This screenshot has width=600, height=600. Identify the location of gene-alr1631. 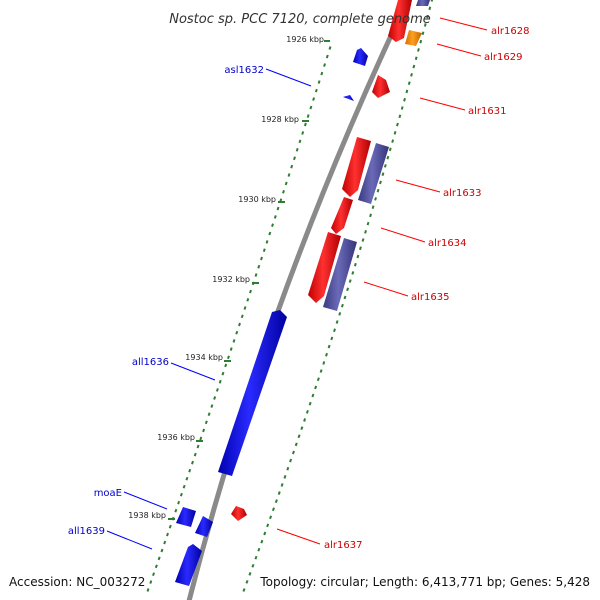
(381, 86).